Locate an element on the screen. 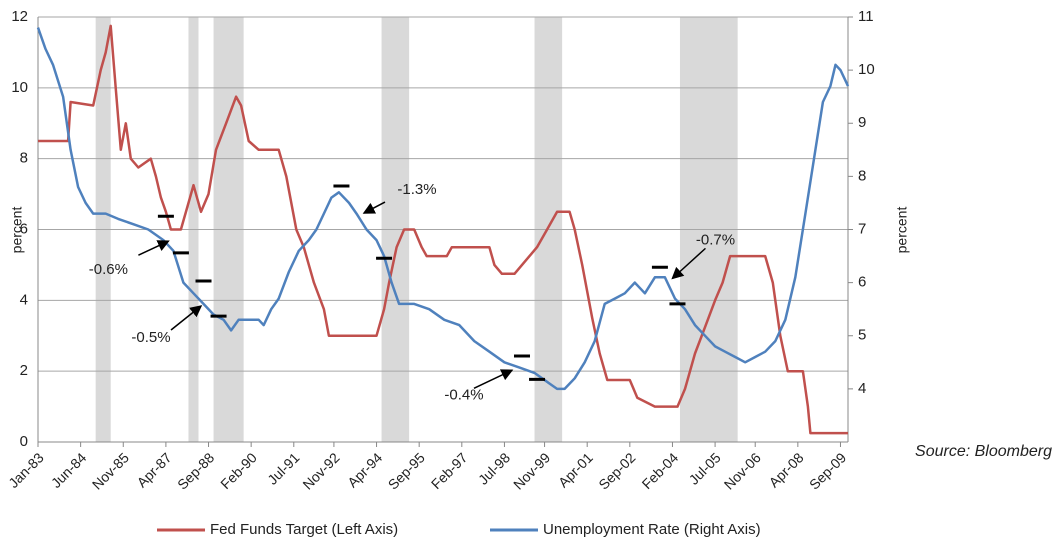 Image resolution: width=1062 pixels, height=546 pixels. y-tick-label: 6 is located at coordinates (24, 228).